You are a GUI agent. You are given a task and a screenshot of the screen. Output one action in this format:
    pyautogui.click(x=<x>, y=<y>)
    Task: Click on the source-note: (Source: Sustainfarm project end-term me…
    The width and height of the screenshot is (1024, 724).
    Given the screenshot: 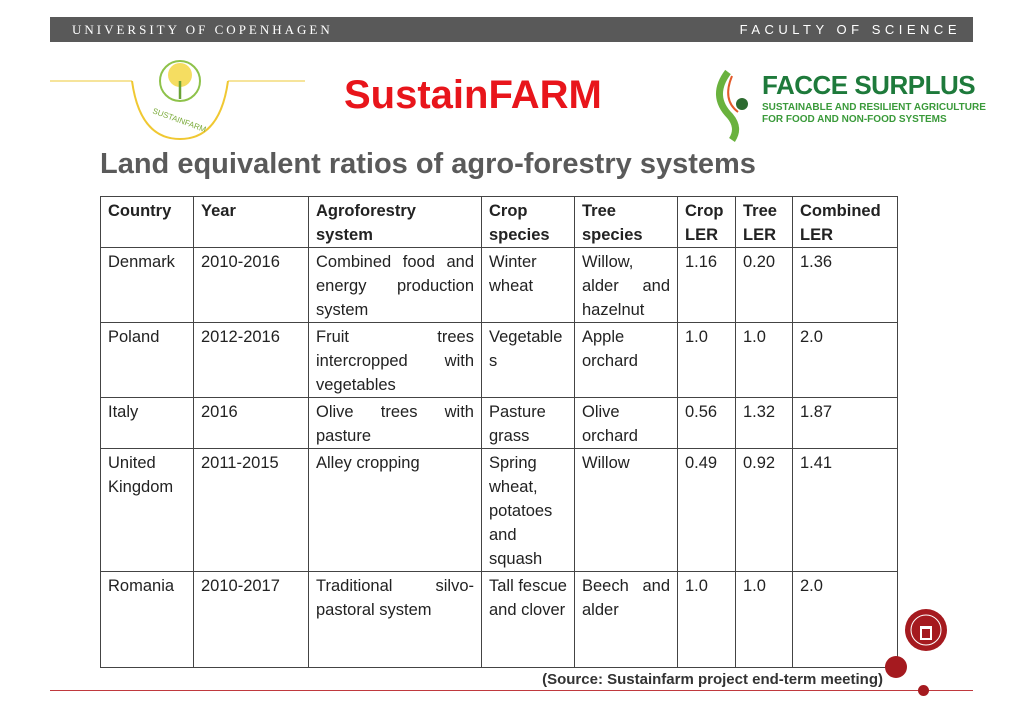 What is the action you would take?
    pyautogui.click(x=712, y=679)
    